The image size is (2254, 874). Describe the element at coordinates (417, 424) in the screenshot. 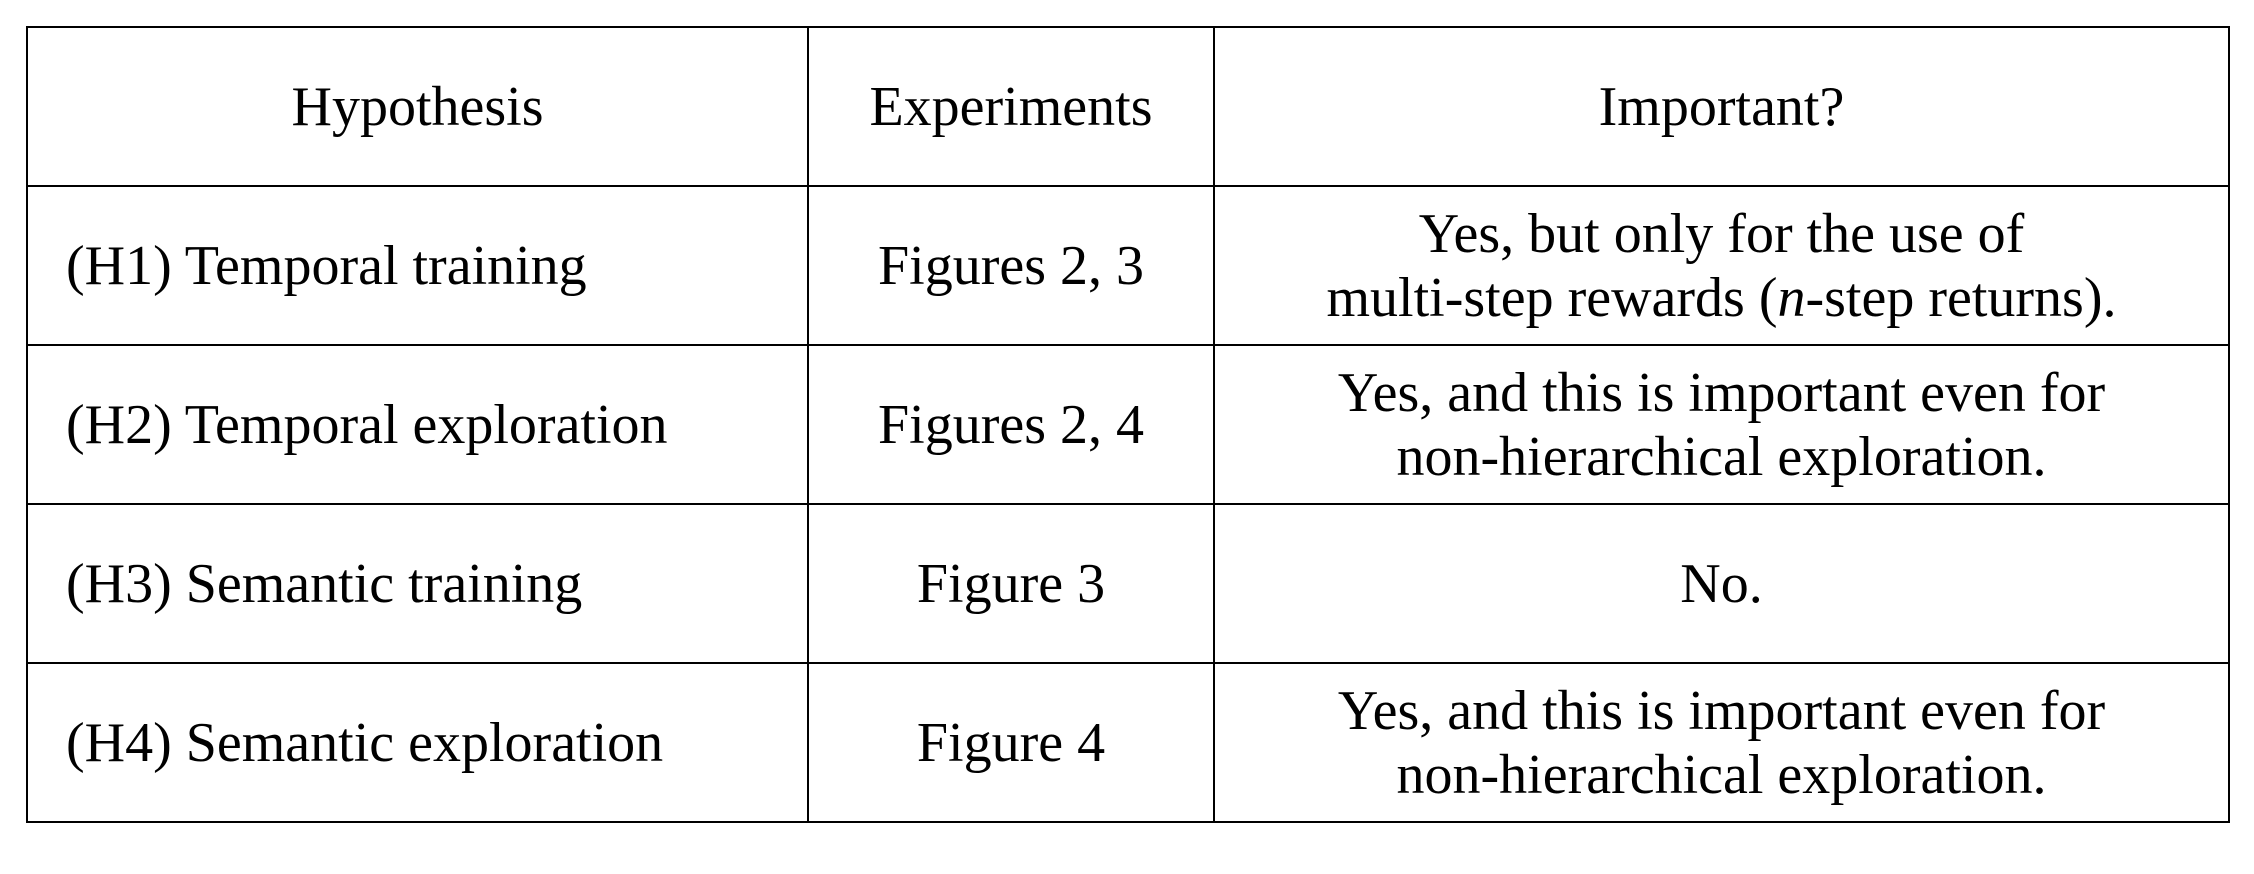

I see `cell-hypothesis: (H2) Temporal exploration` at that location.